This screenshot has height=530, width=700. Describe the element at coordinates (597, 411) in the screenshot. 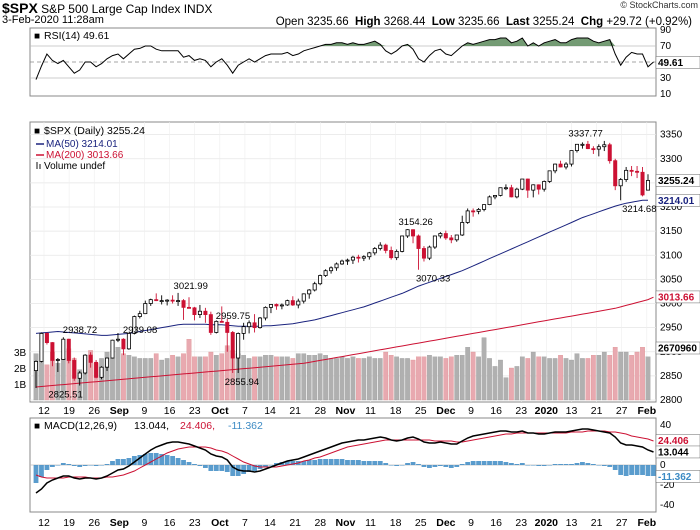

I see `x-tick-label: 21` at that location.